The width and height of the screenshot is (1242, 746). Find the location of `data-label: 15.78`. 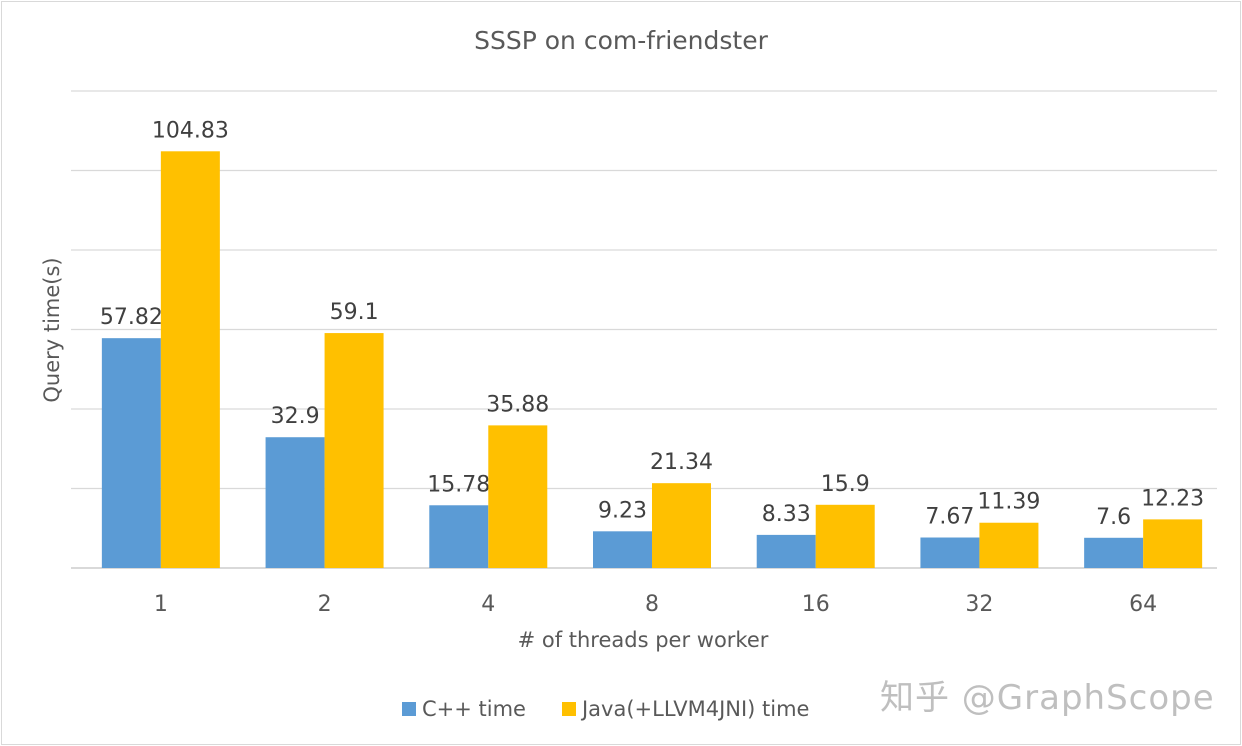

data-label: 15.78 is located at coordinates (458, 484).